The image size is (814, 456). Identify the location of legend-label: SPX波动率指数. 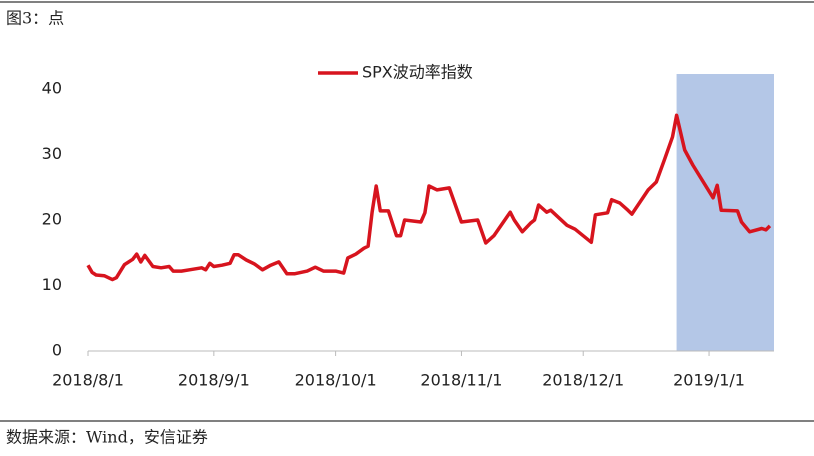
(417, 72).